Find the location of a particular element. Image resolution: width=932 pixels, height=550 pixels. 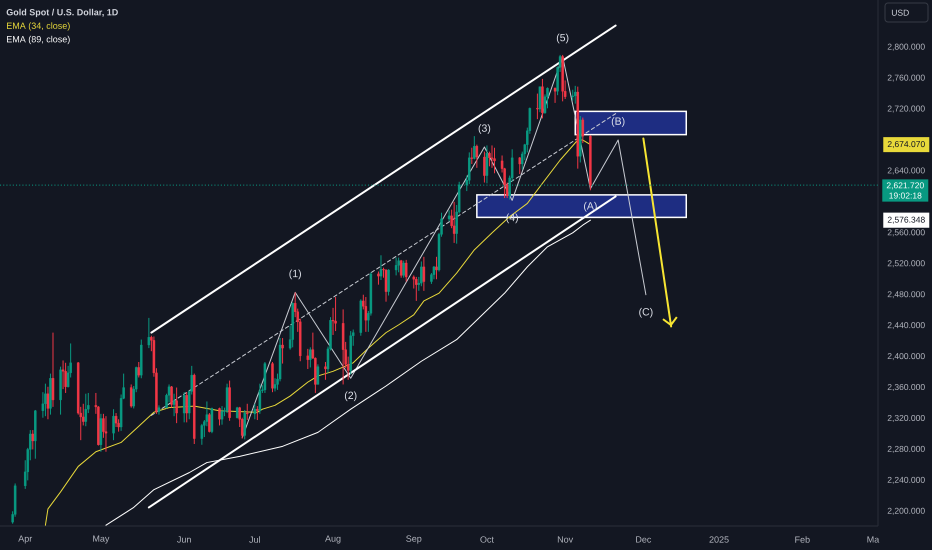

annotation: (3) is located at coordinates (484, 129).